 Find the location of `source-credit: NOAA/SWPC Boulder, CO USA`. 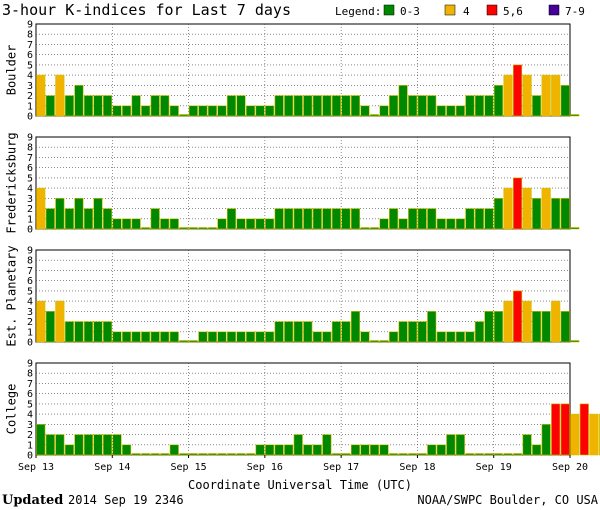

source-credit: NOAA/SWPC Boulder, CO USA is located at coordinates (507, 500).